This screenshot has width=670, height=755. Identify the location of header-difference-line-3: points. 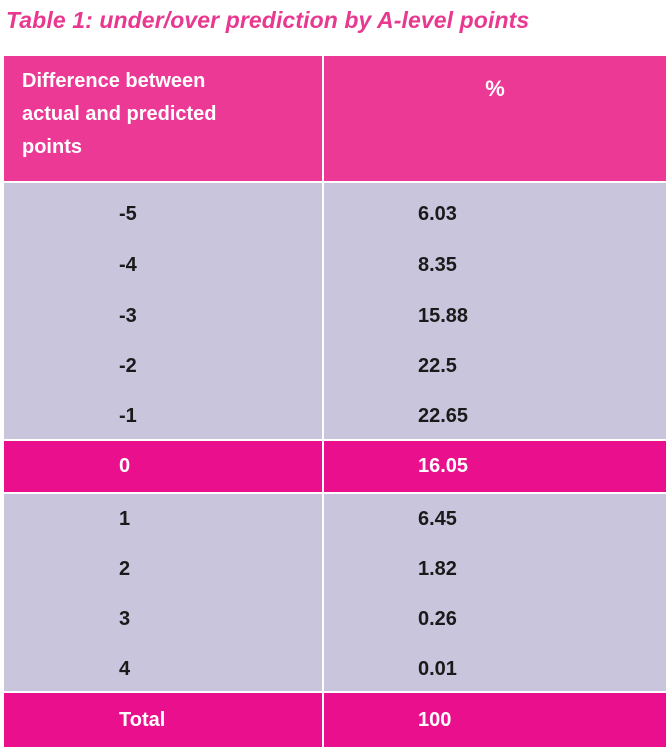
(52, 147).